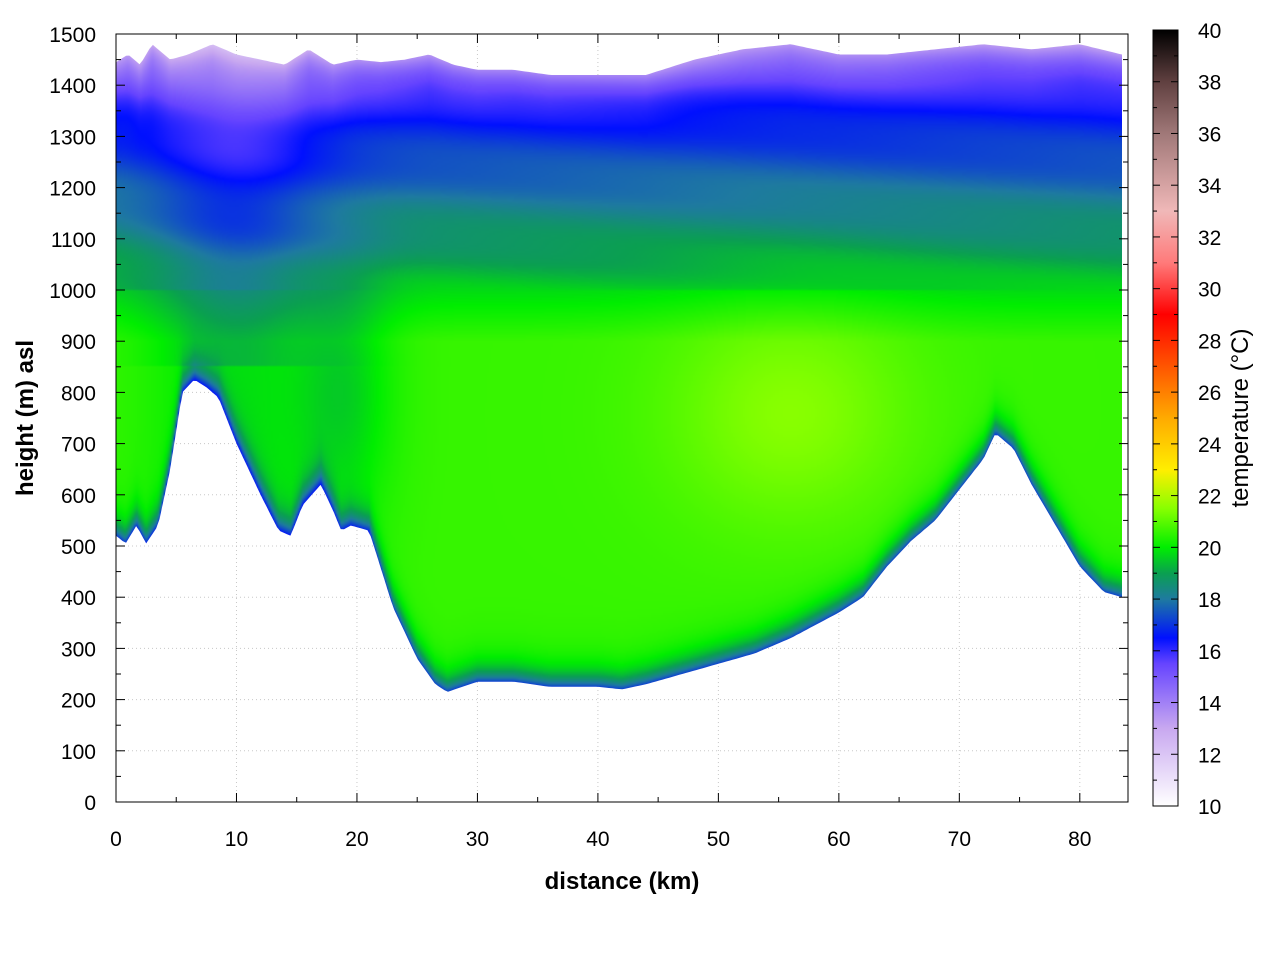  Describe the element at coordinates (838, 839) in the screenshot. I see `x-tick-label: 60` at that location.